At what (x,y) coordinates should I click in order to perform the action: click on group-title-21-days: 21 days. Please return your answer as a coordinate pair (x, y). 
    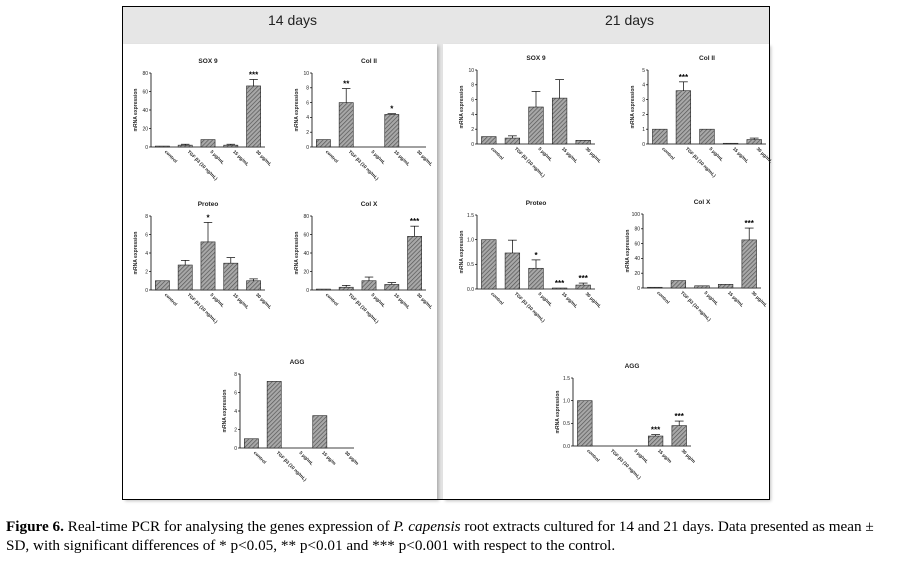
    Looking at the image, I should click on (630, 20).